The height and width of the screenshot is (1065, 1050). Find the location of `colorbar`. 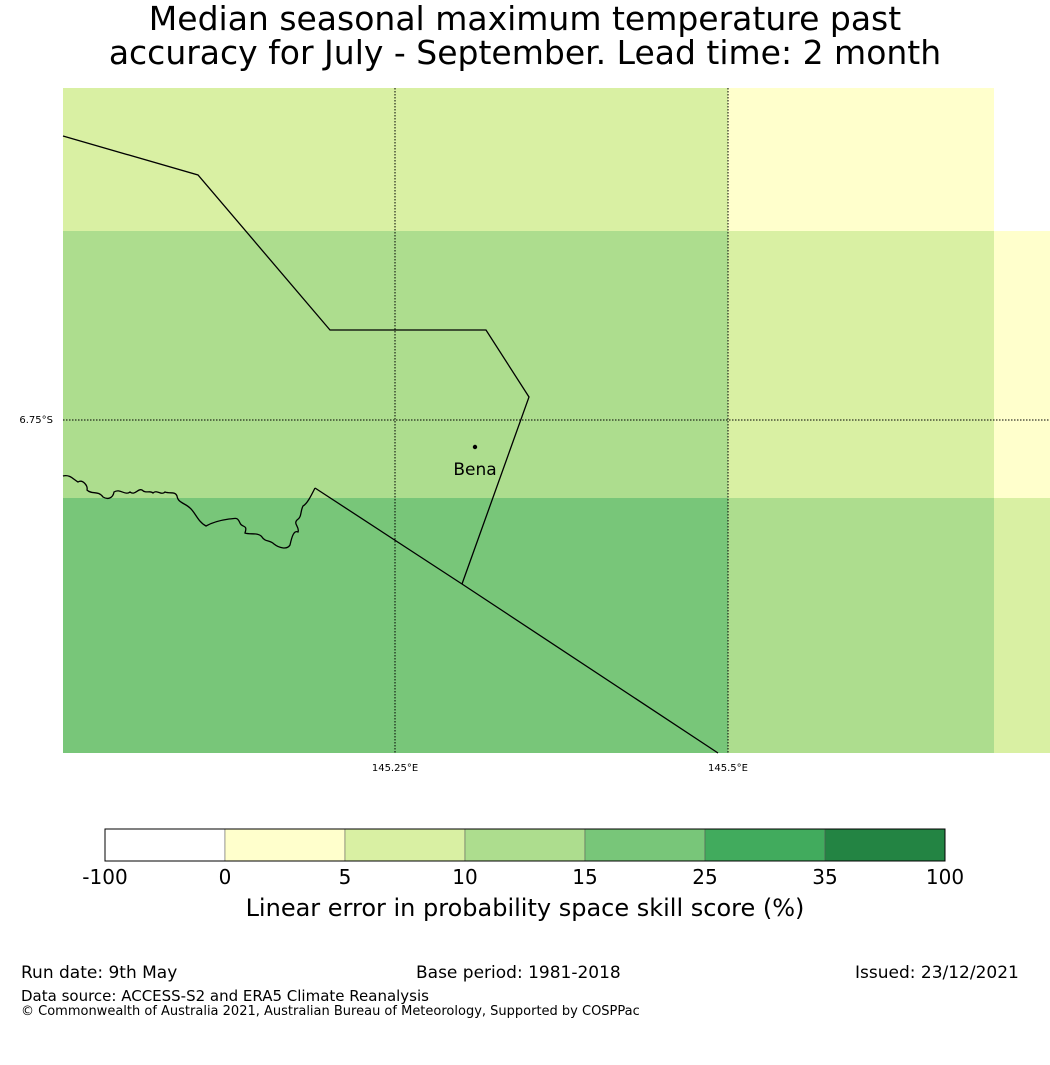

colorbar is located at coordinates (525, 845).